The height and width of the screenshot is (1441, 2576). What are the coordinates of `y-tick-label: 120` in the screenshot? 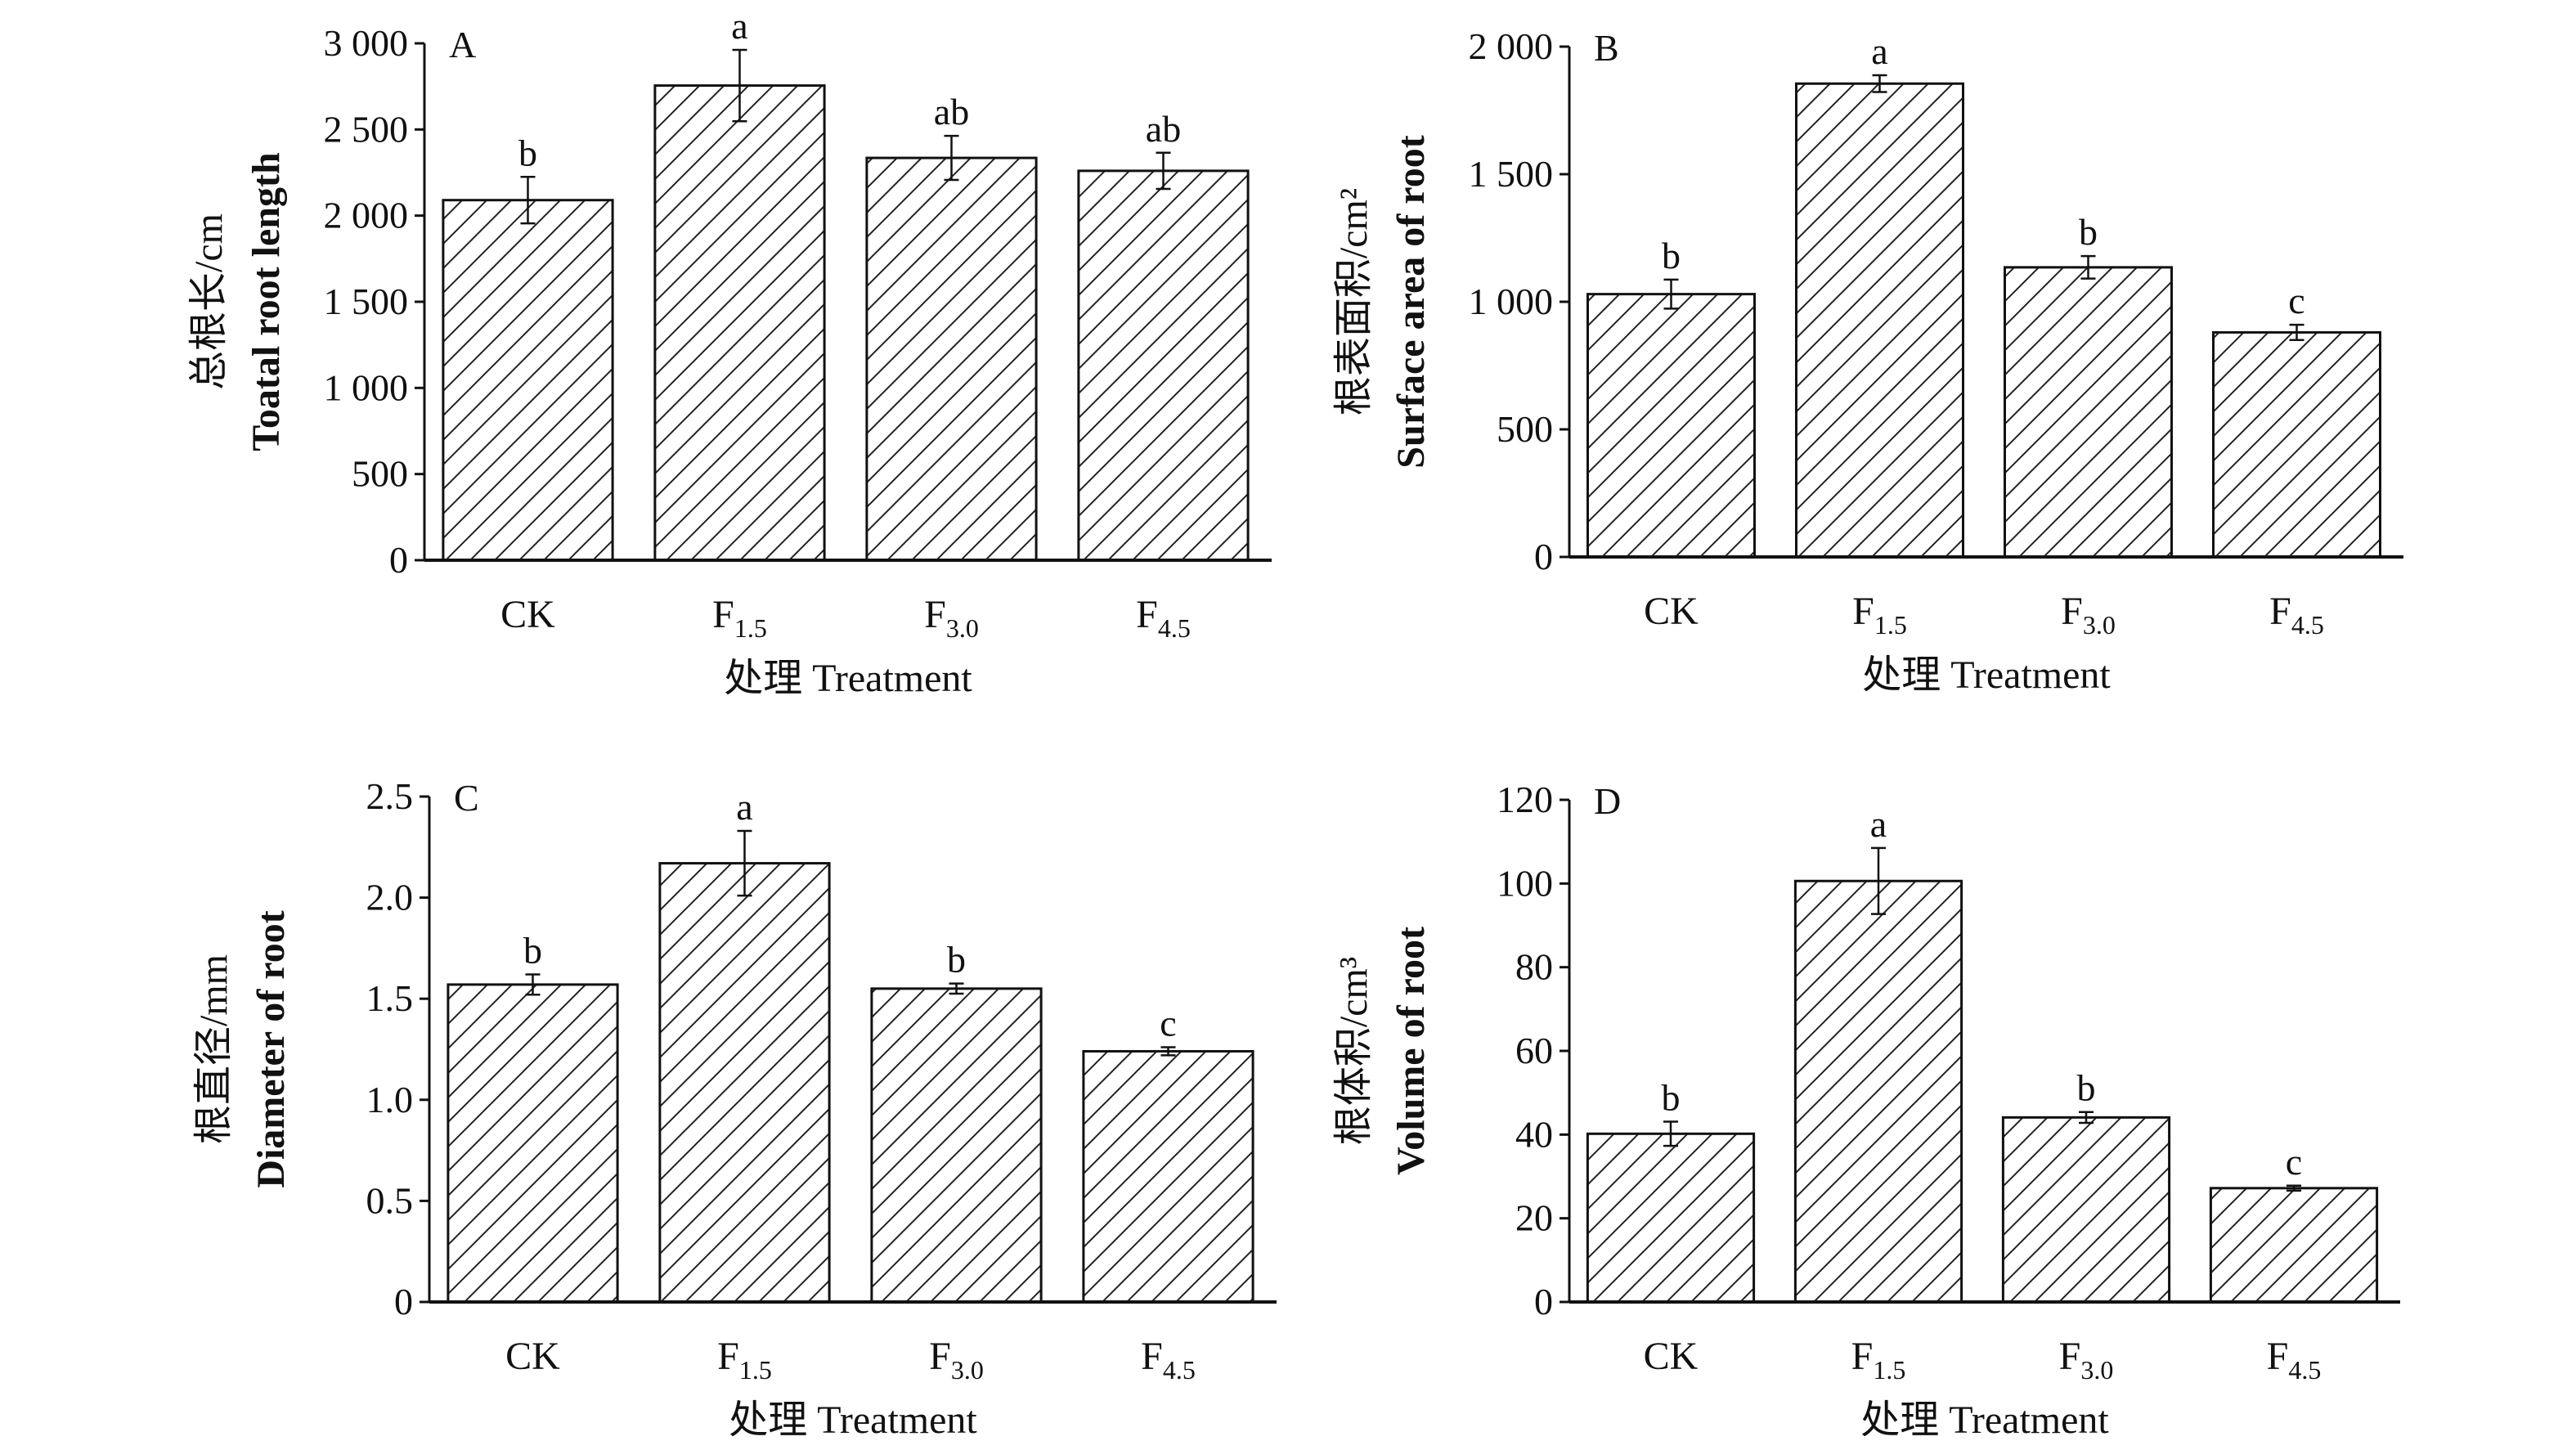 It's located at (1525, 799).